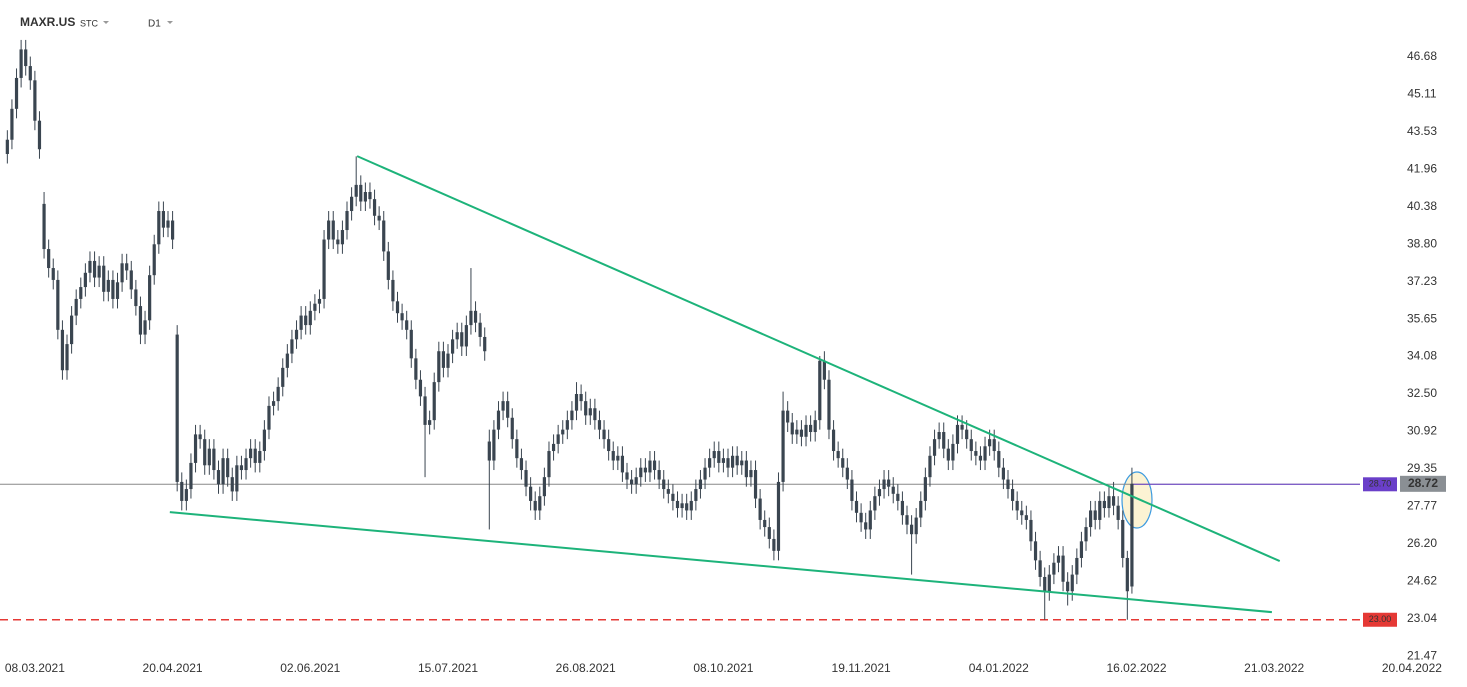  Describe the element at coordinates (173, 668) in the screenshot. I see `x-tick-label: 20.04.2021` at that location.